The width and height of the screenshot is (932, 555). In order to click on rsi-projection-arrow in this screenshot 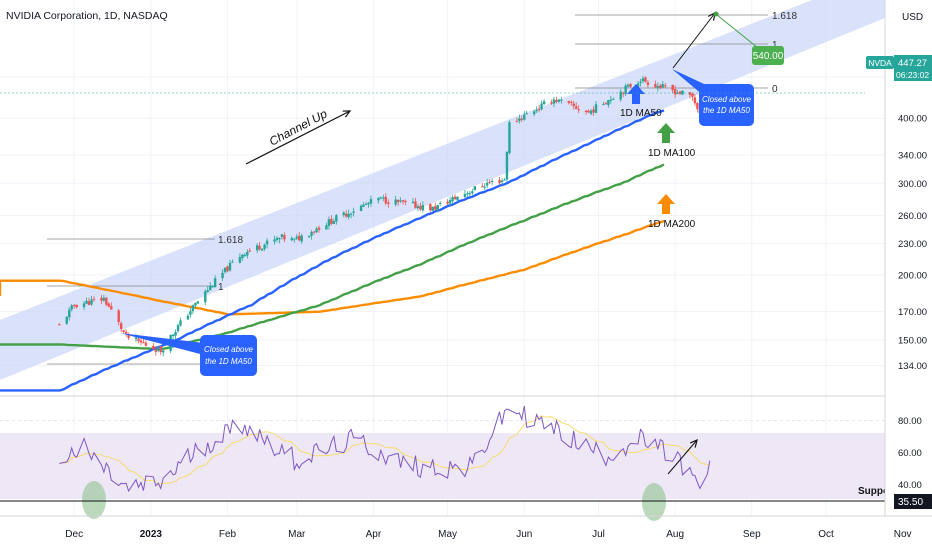, I will do `click(682, 457)`.